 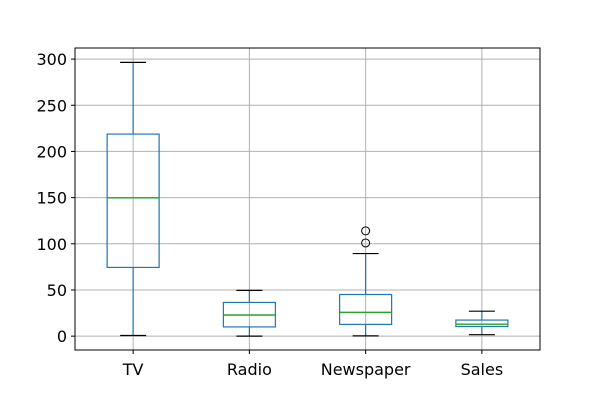 I want to click on y-tick-label: 150, so click(x=51, y=198).